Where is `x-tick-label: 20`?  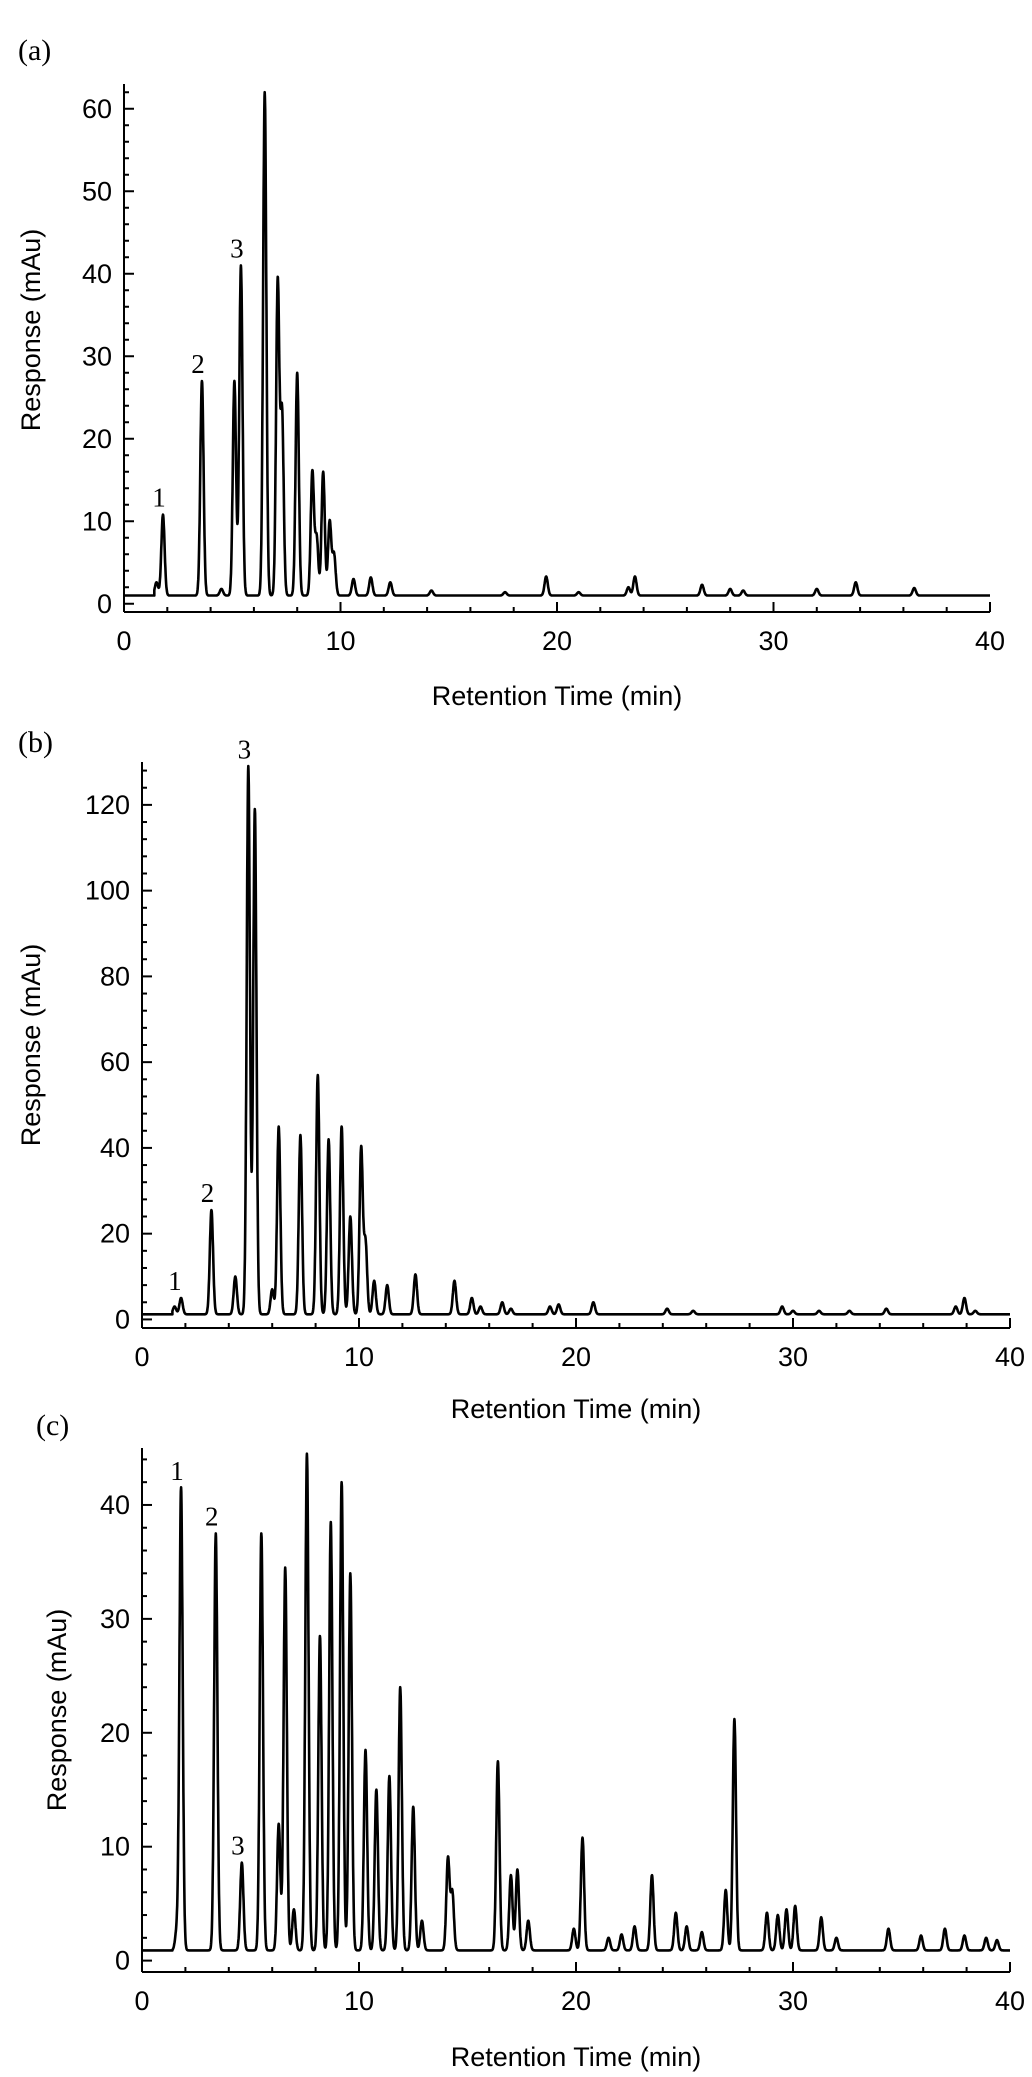
x-tick-label: 20 is located at coordinates (576, 1357).